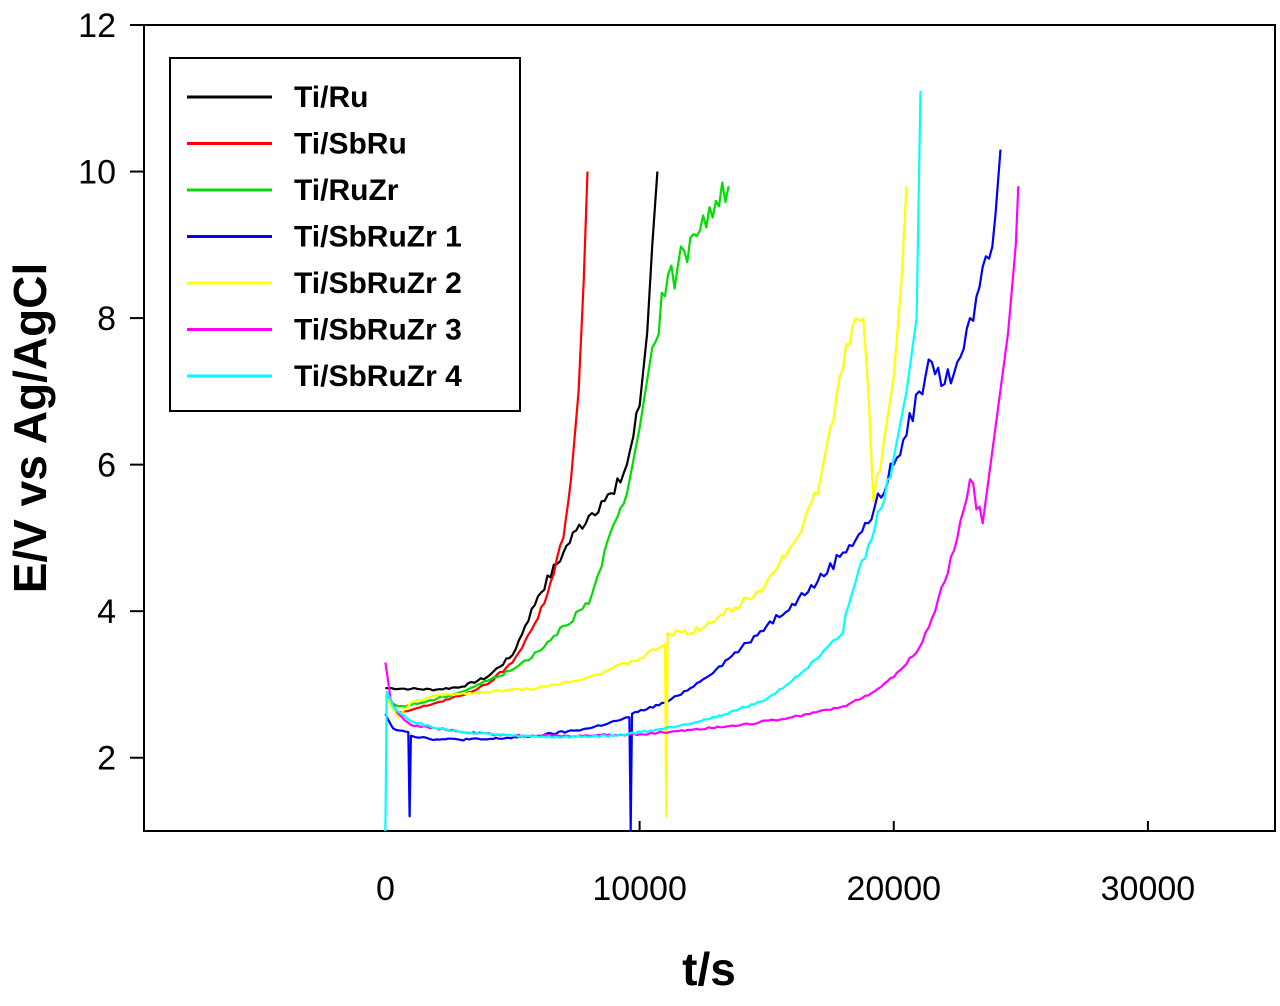 This screenshot has width=1280, height=1006. What do you see at coordinates (111, 392) in the screenshot?
I see `y-axis: 2 4 6 8 10 12` at bounding box center [111, 392].